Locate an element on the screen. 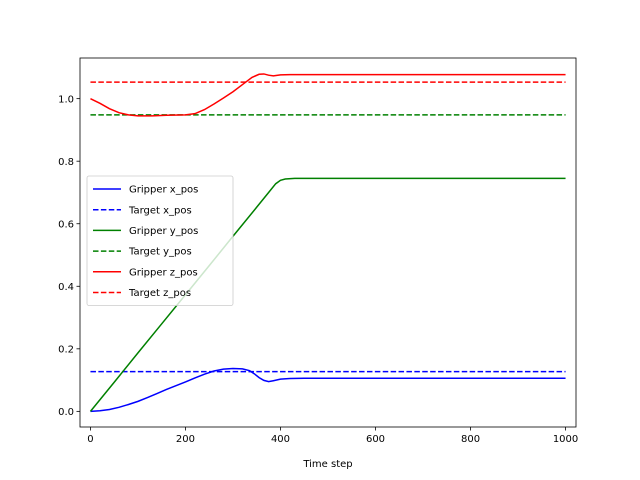  x-tick-label: 800 is located at coordinates (470, 439).